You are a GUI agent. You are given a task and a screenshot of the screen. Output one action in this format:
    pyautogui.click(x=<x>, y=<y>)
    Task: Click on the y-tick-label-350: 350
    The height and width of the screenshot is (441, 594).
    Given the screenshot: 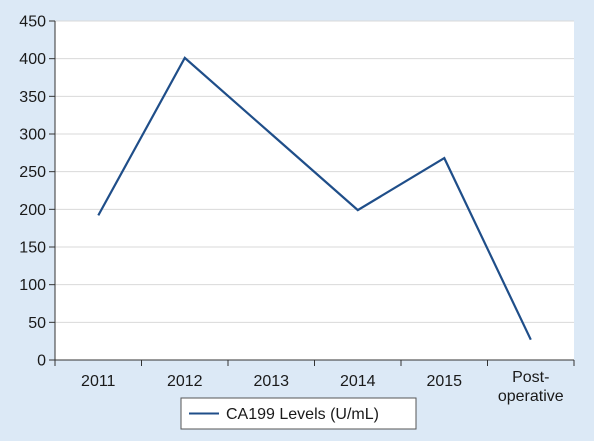 What is the action you would take?
    pyautogui.click(x=32, y=97)
    